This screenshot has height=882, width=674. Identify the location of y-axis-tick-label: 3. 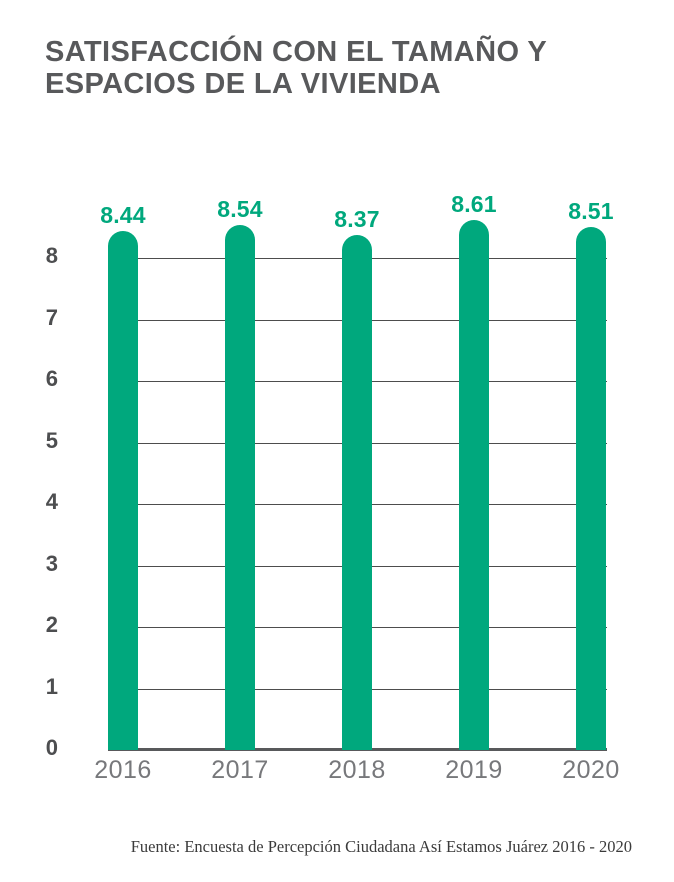
(51, 563).